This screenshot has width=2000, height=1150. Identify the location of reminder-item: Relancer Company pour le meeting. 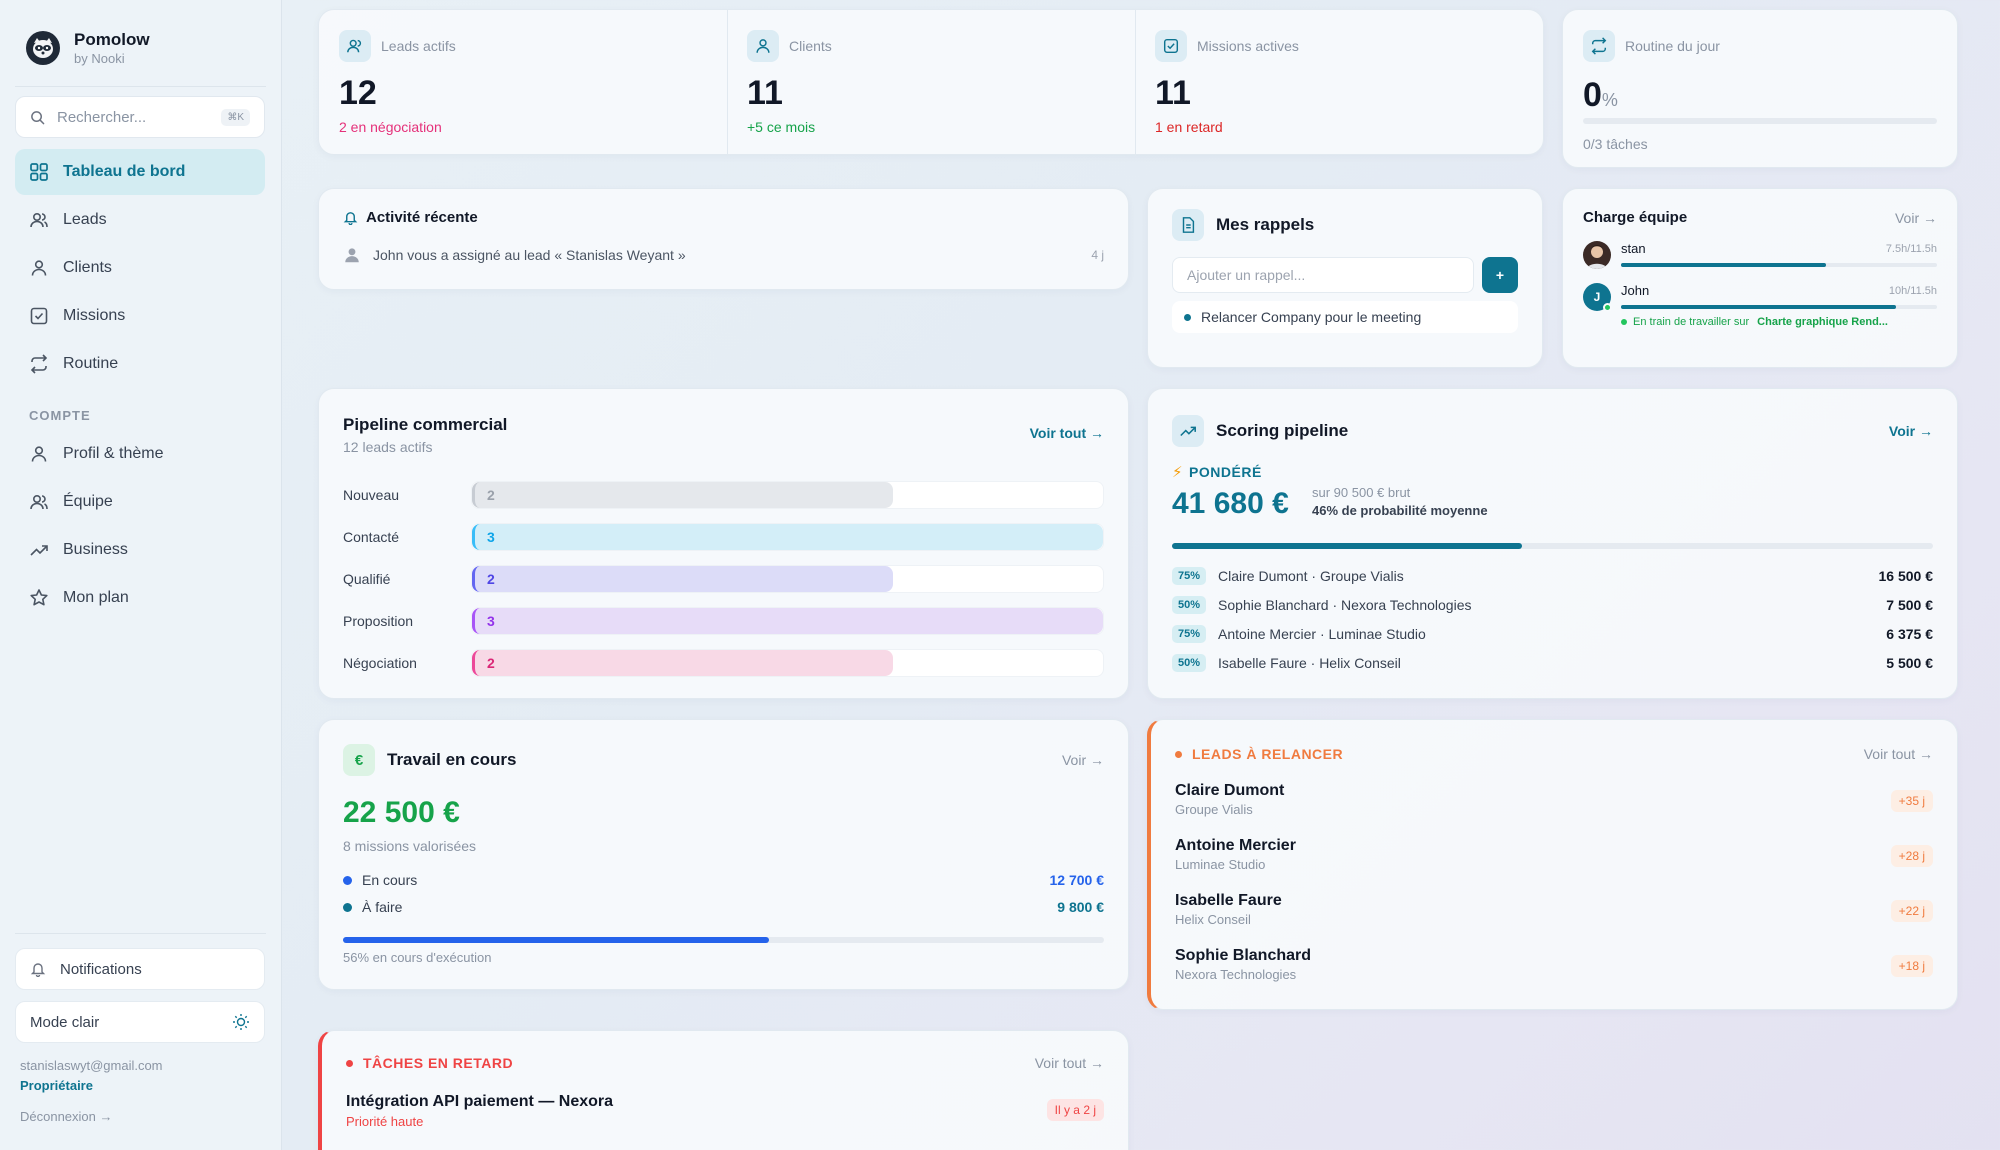
(1345, 317).